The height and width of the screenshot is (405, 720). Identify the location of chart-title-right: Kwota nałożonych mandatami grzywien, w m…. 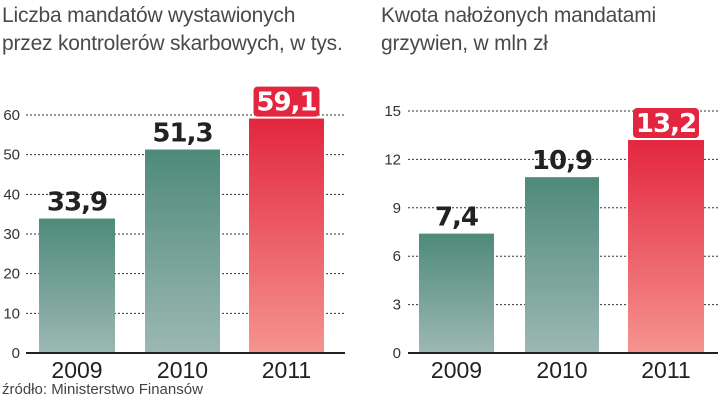
(546, 30).